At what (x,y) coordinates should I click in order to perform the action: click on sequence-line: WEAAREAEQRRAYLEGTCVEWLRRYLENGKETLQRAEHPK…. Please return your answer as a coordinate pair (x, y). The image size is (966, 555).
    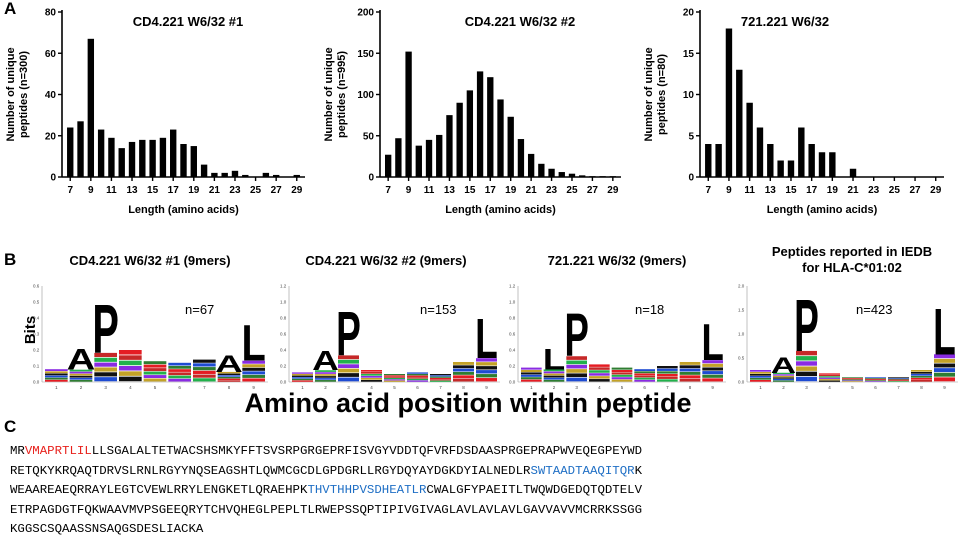
    Looking at the image, I should click on (485, 491).